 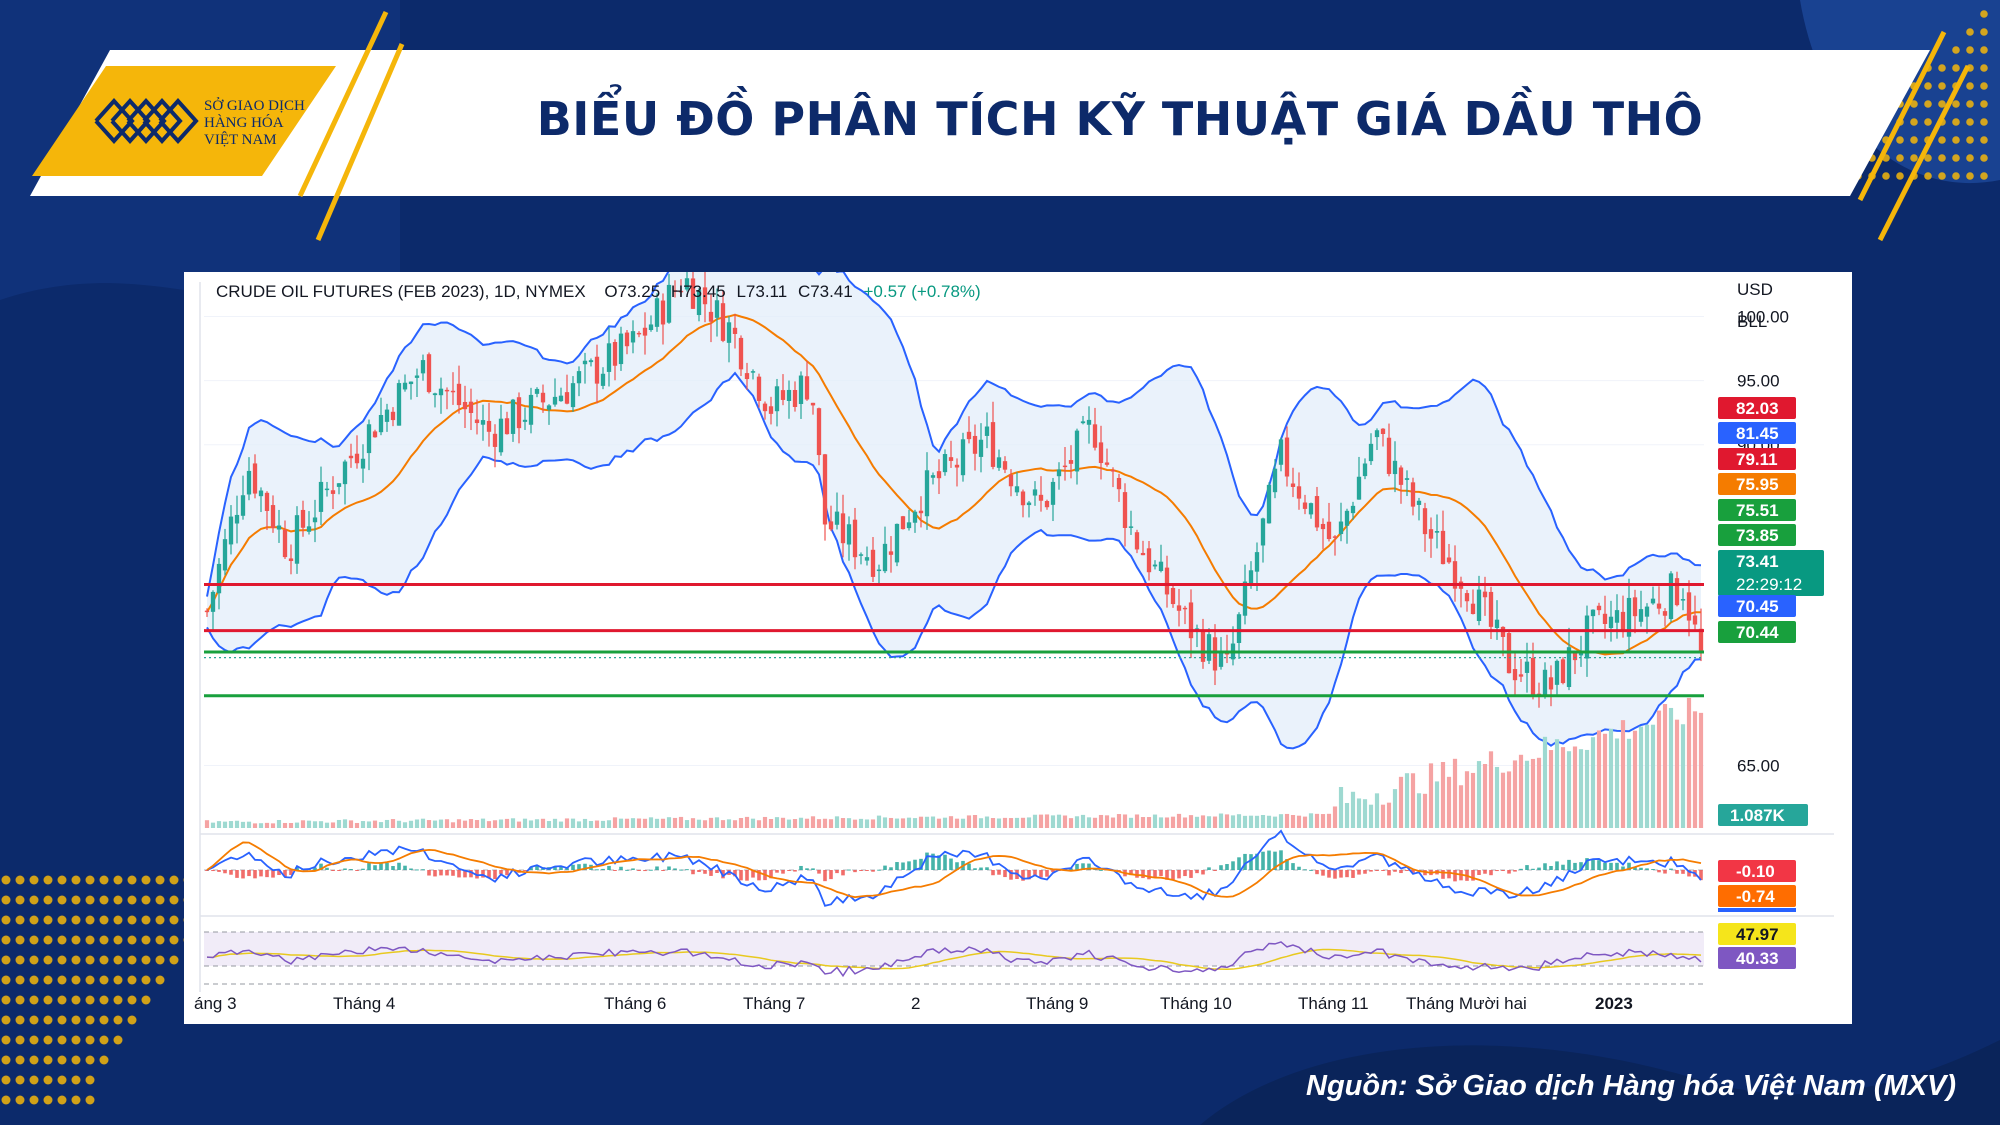 I want to click on dot-pattern-bottom-left, so click(x=111, y=990).